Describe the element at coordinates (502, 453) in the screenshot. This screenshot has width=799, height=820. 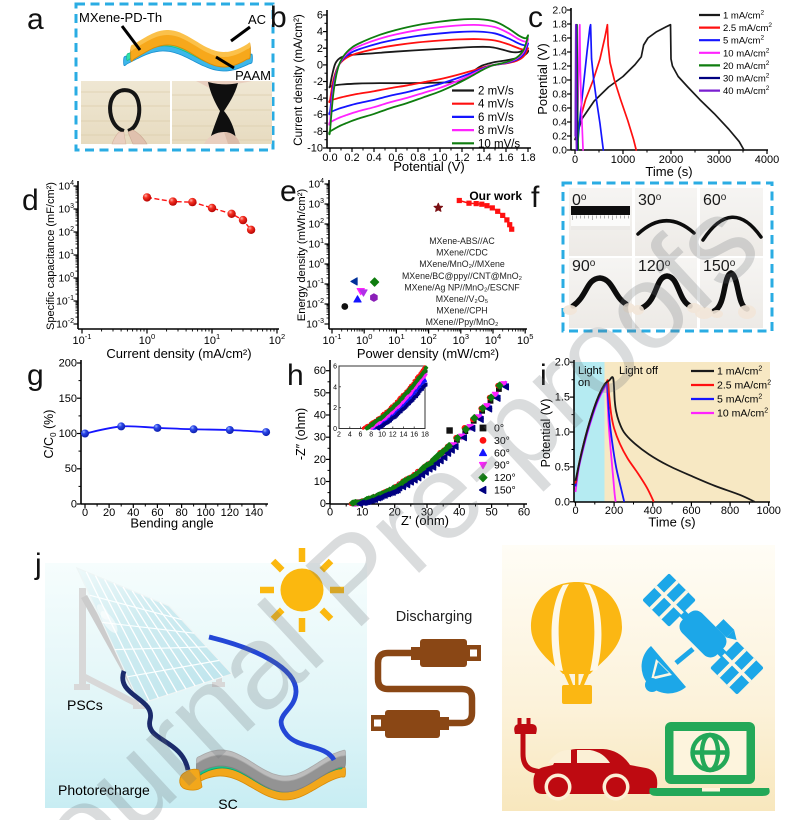
I see `svg-text: 60°` at that location.